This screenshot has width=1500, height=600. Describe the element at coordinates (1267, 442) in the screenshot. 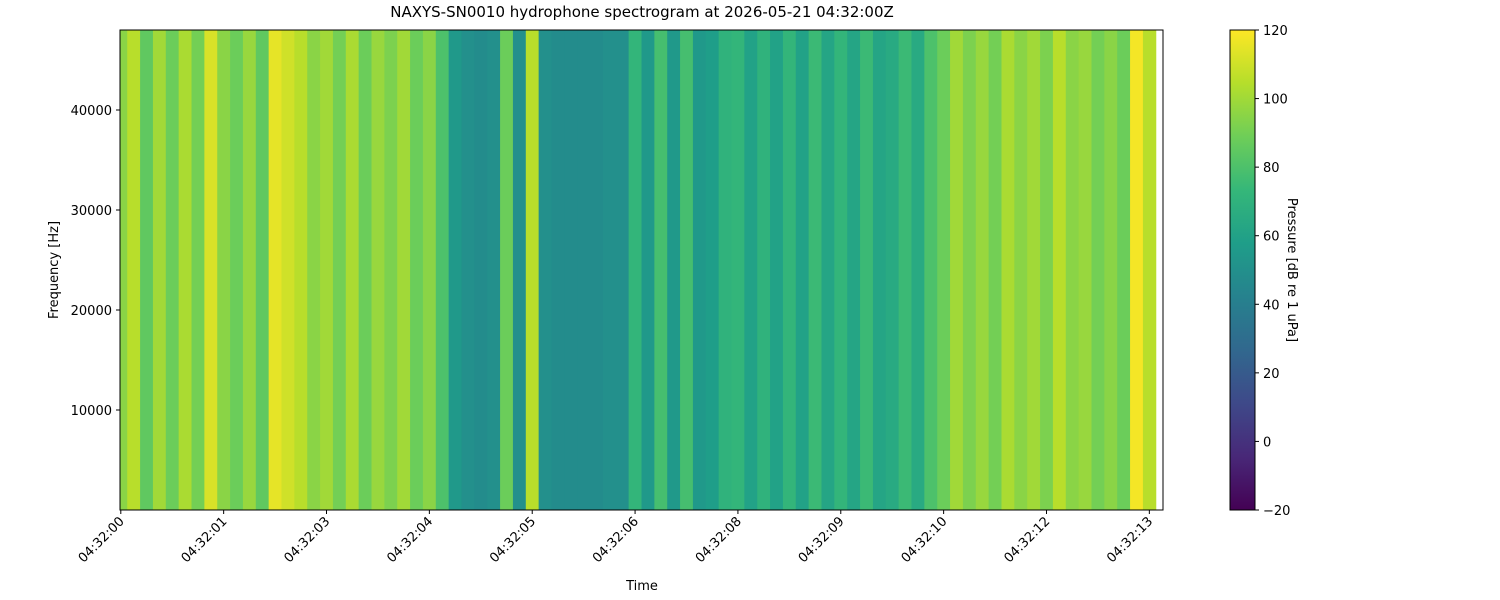

I see `colorbar-tick-label: 0` at that location.